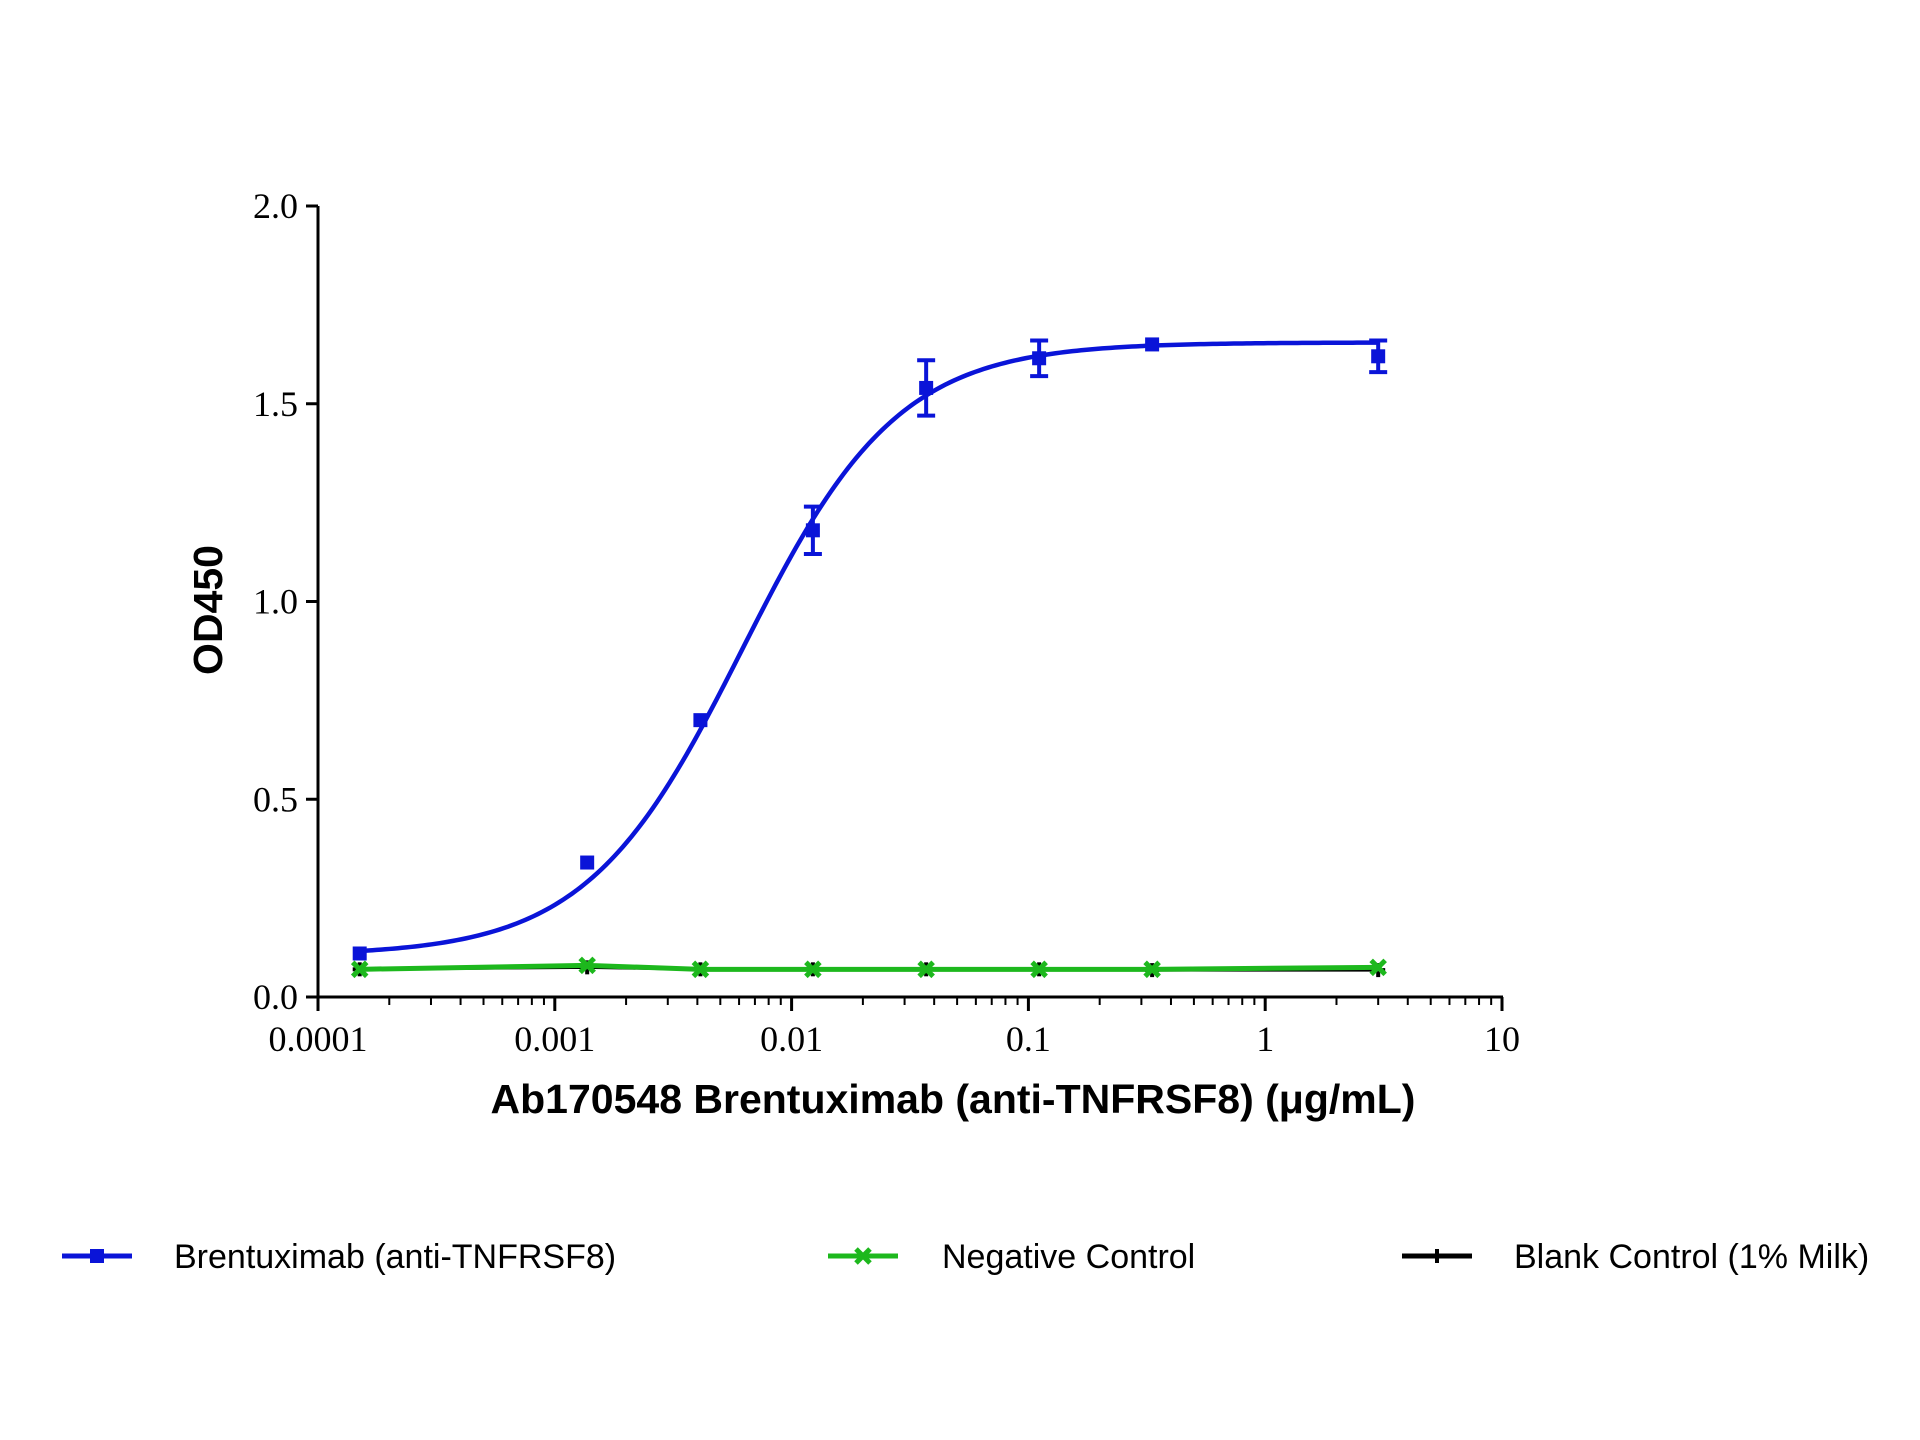 This screenshot has width=1920, height=1440. Describe the element at coordinates (275, 206) in the screenshot. I see `y-tick-label: 2.0` at that location.